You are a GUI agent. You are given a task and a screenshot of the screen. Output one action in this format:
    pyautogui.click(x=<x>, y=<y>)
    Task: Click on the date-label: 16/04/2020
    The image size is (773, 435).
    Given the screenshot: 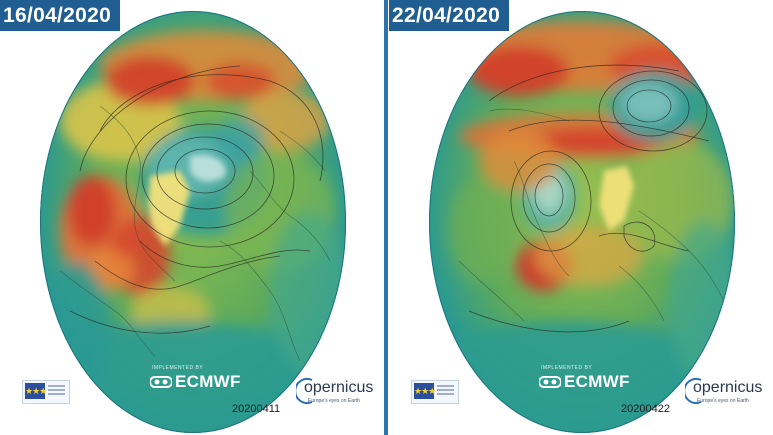 What is the action you would take?
    pyautogui.click(x=60, y=15)
    